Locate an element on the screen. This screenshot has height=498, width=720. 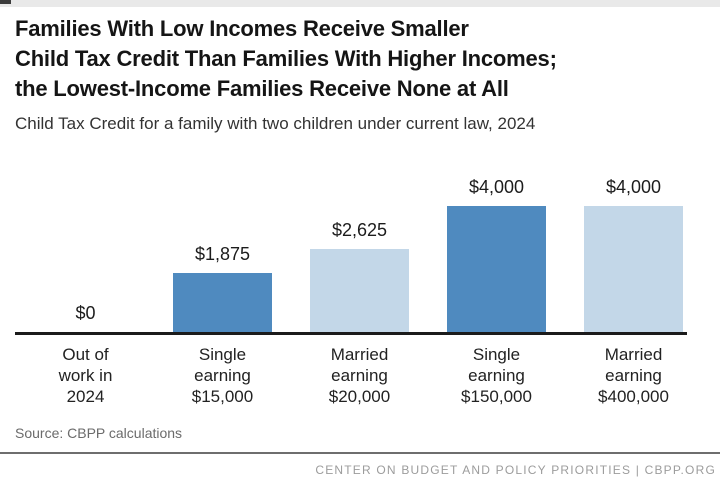
x-axis-label-out-of-work: Out of work in 2024 is located at coordinates (85, 375).